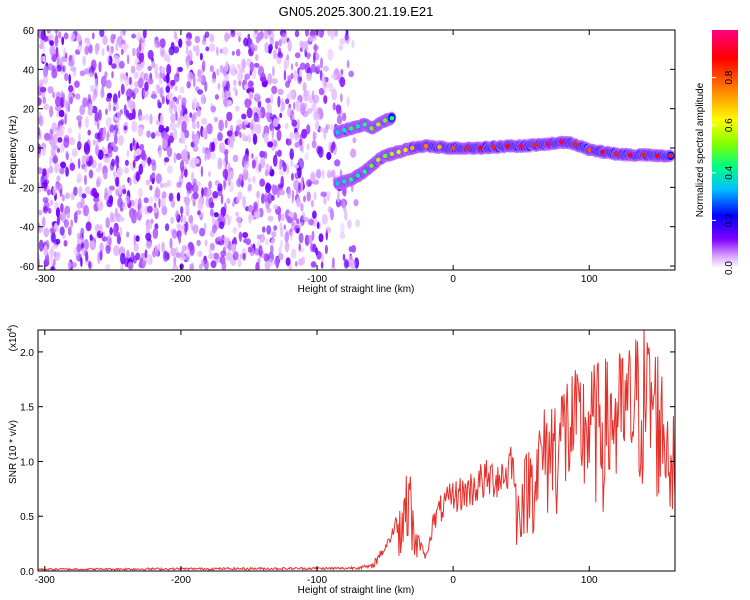 The width and height of the screenshot is (750, 600). What do you see at coordinates (45, 580) in the screenshot?
I see `snr-x-tick-label: -300` at bounding box center [45, 580].